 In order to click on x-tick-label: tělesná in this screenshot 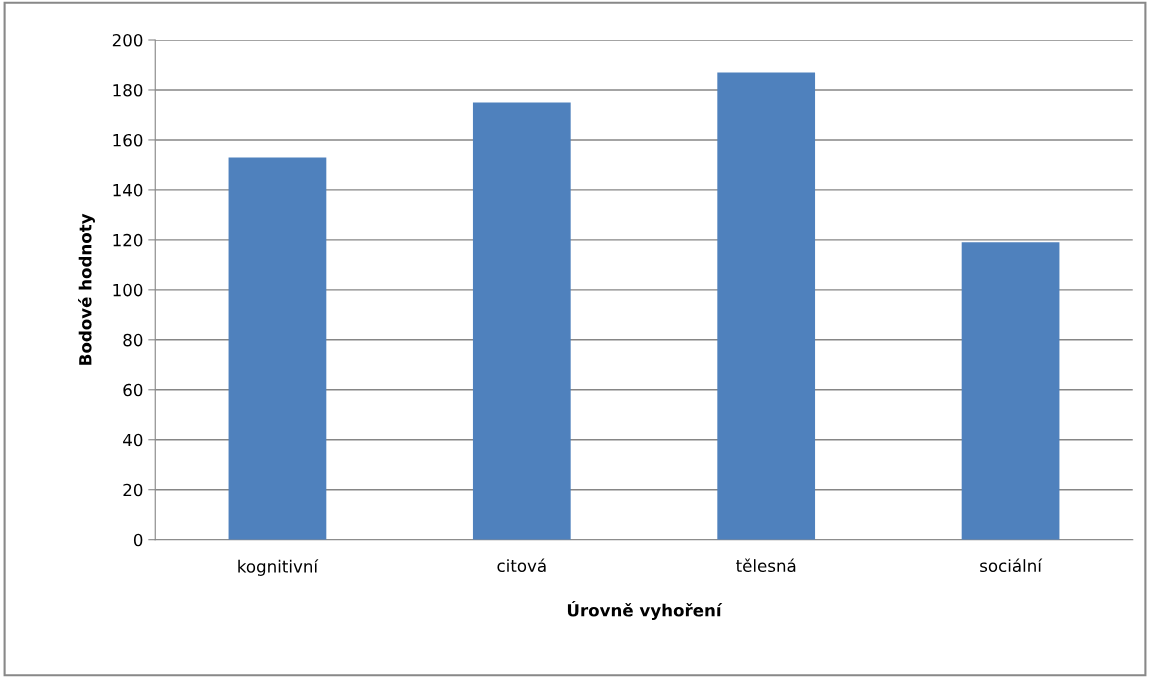, I will do `click(766, 565)`.